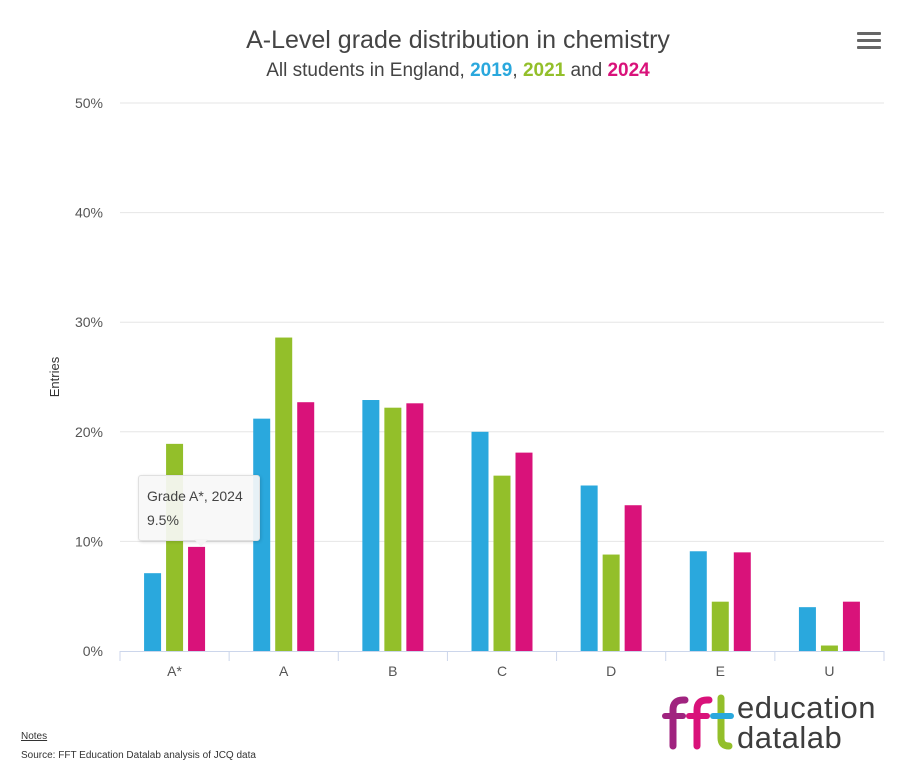 The width and height of the screenshot is (906, 777). Describe the element at coordinates (611, 671) in the screenshot. I see `x-tick-label: D` at that location.